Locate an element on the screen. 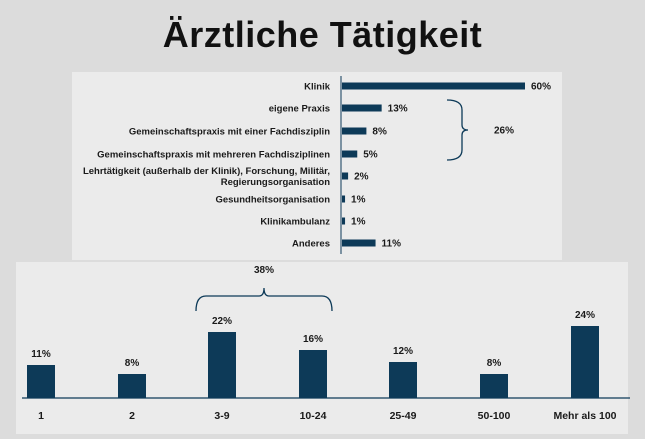 Image resolution: width=645 pixels, height=439 pixels. v-annotation-brace is located at coordinates (264, 299).